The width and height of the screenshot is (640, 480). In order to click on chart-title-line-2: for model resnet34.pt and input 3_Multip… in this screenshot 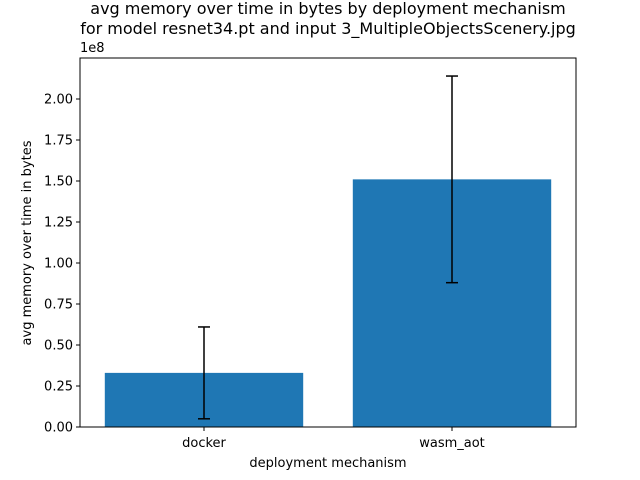, I will do `click(328, 29)`.